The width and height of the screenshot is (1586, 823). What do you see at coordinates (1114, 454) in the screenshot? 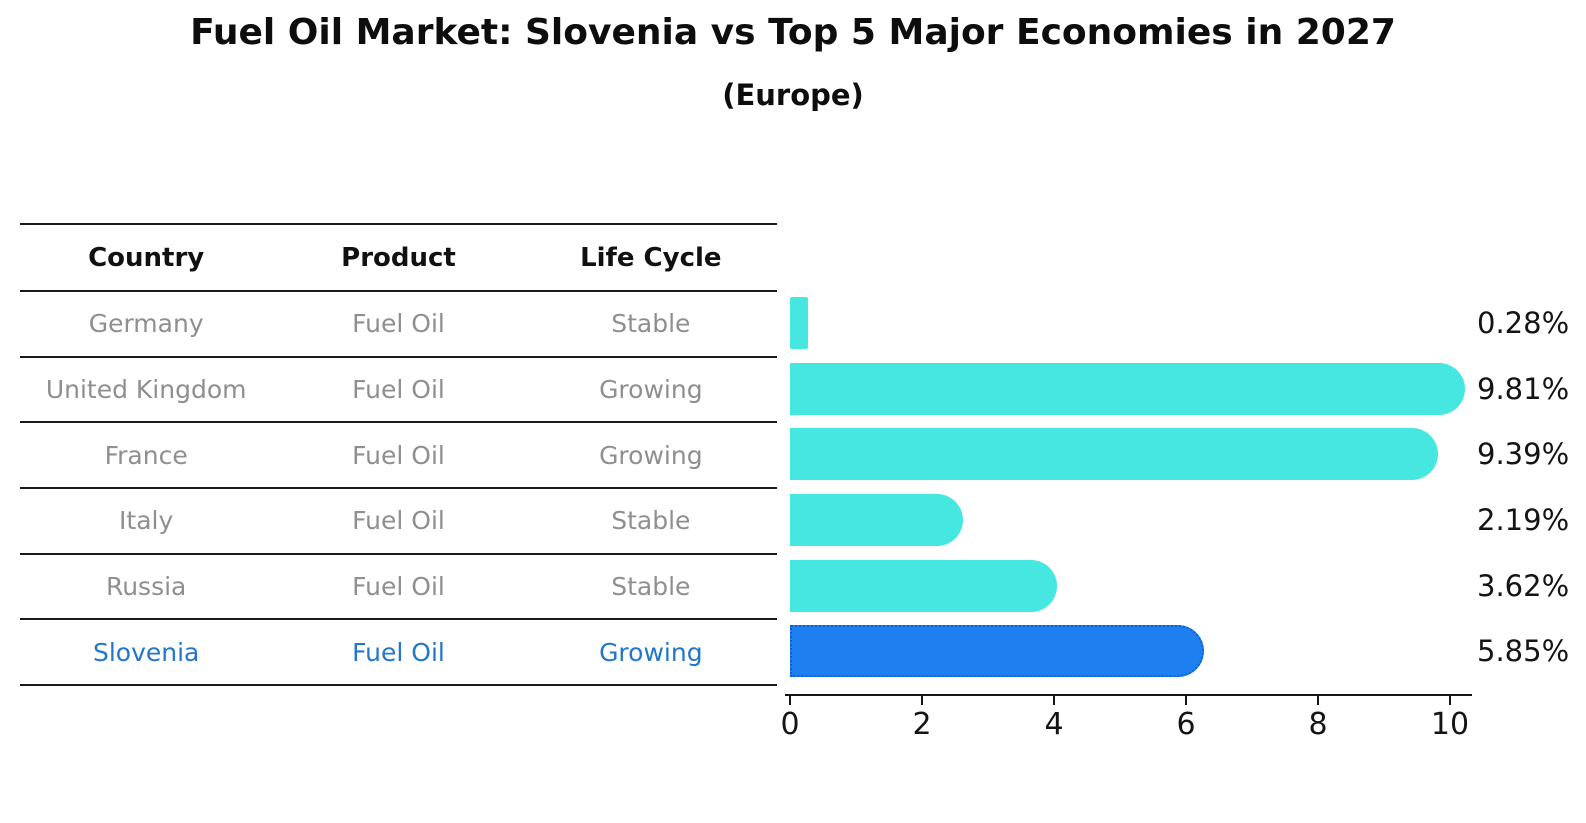
I see `bar-france` at bounding box center [1114, 454].